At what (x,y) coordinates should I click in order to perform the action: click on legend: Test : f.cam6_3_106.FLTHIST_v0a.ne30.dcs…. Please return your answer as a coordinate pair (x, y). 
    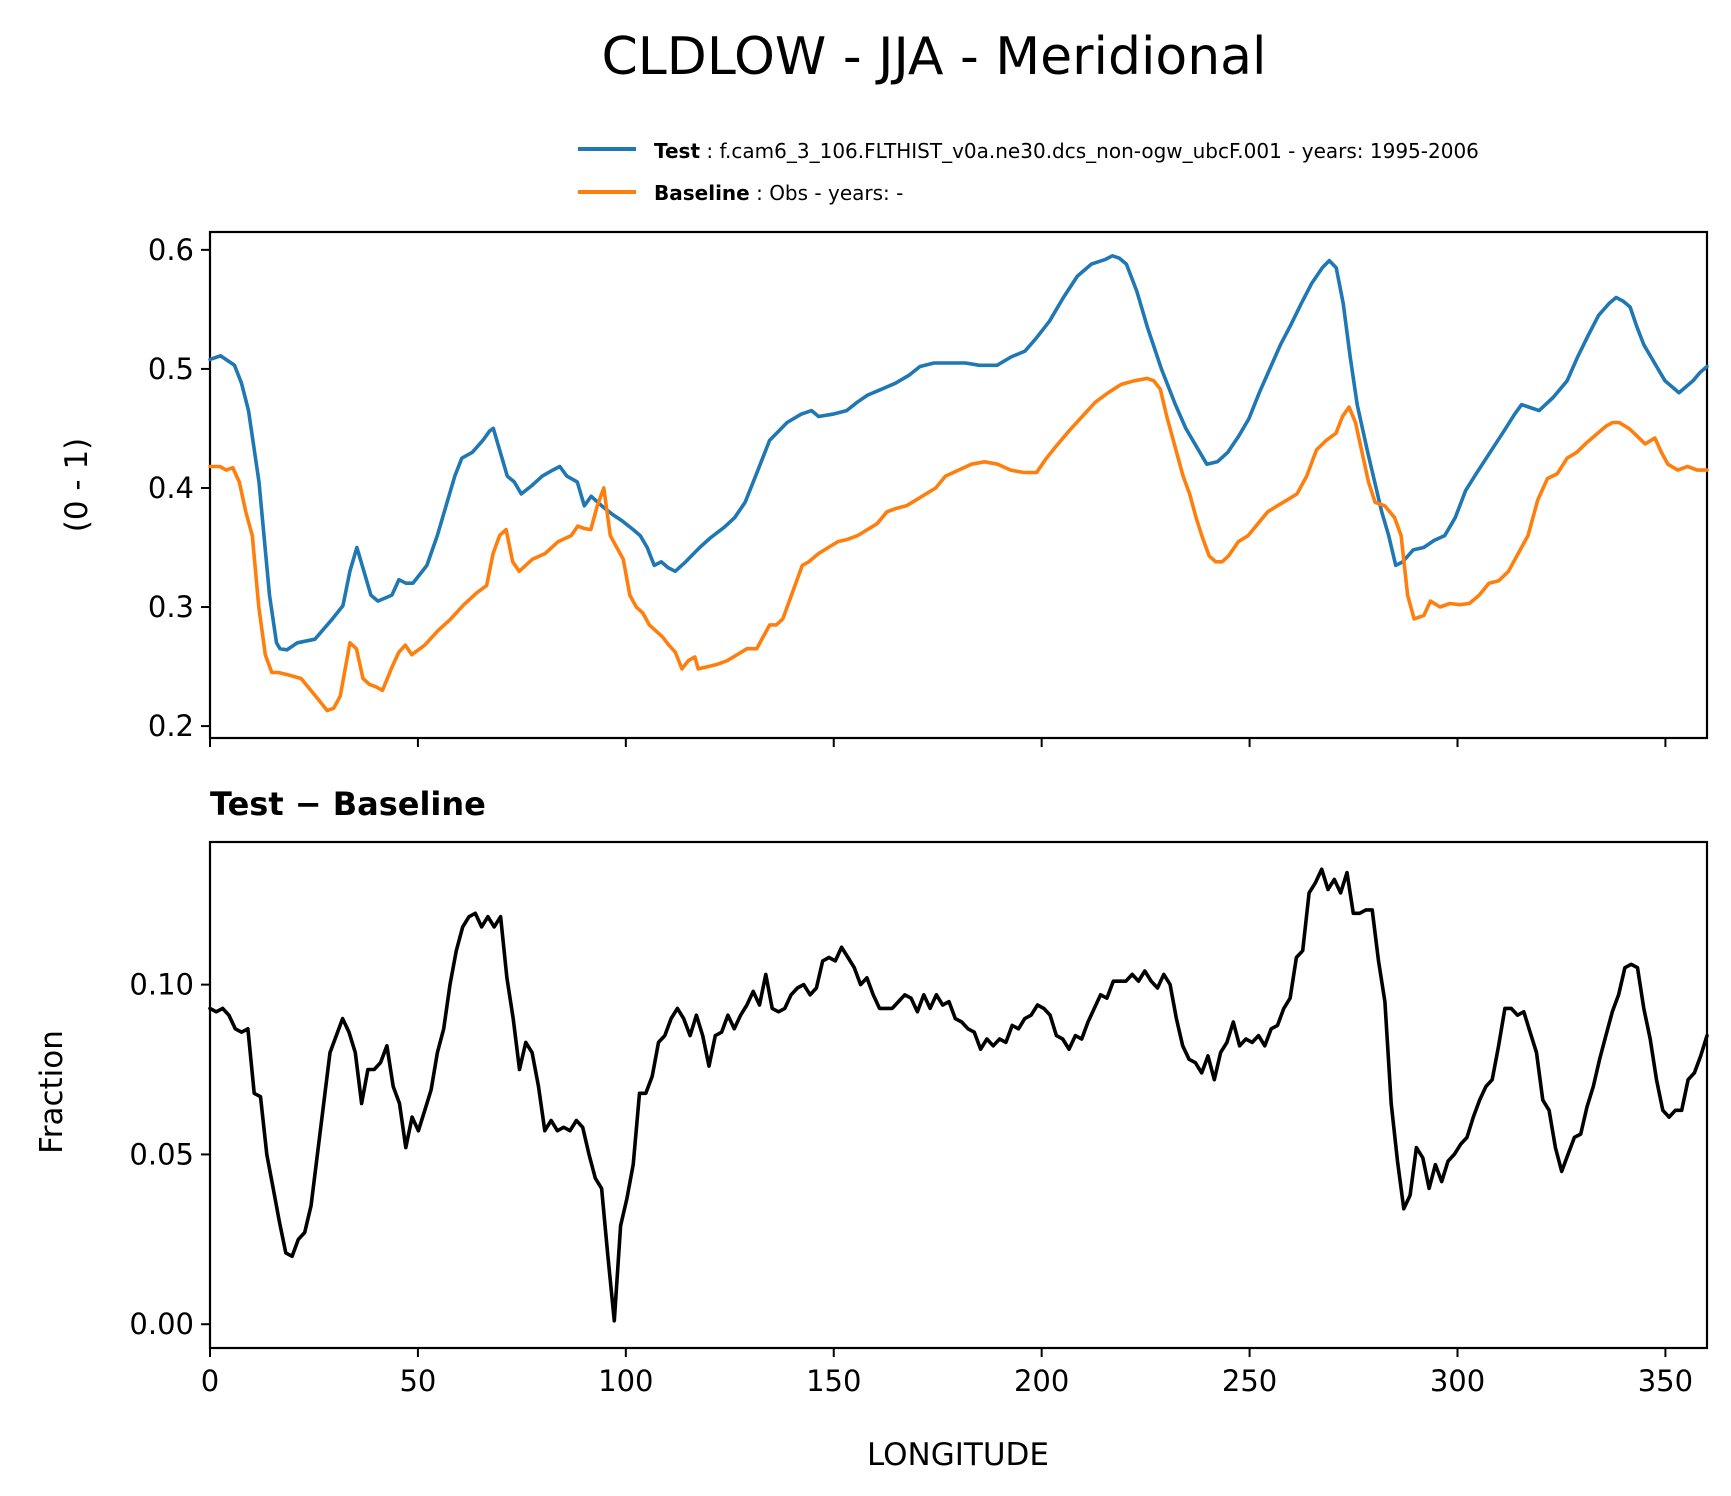
    Looking at the image, I should click on (1028, 172).